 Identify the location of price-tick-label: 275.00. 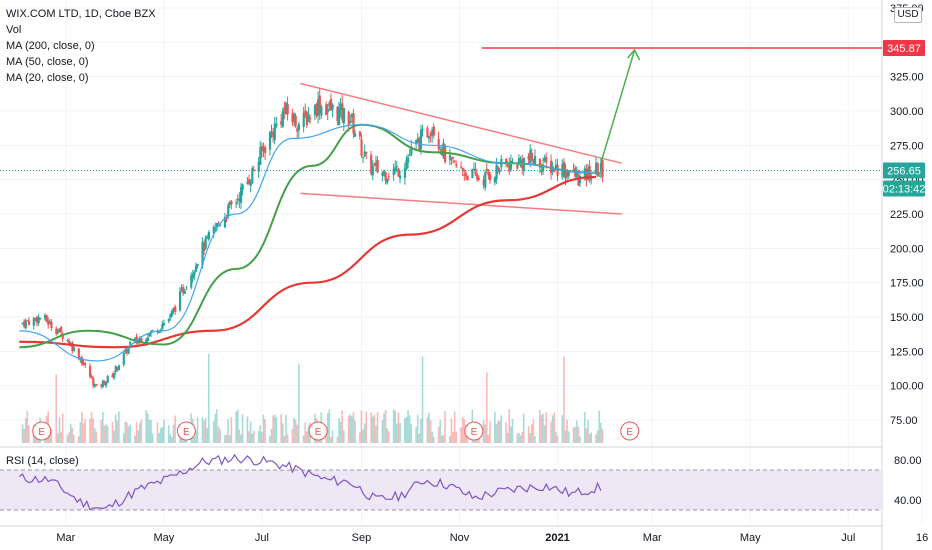
(907, 146).